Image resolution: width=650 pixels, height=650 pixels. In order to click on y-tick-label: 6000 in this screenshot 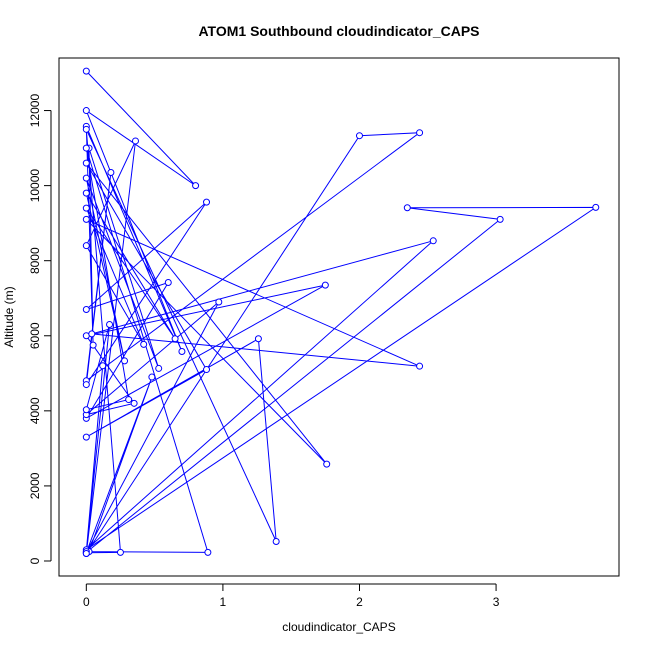, I will do `click(35, 335)`.